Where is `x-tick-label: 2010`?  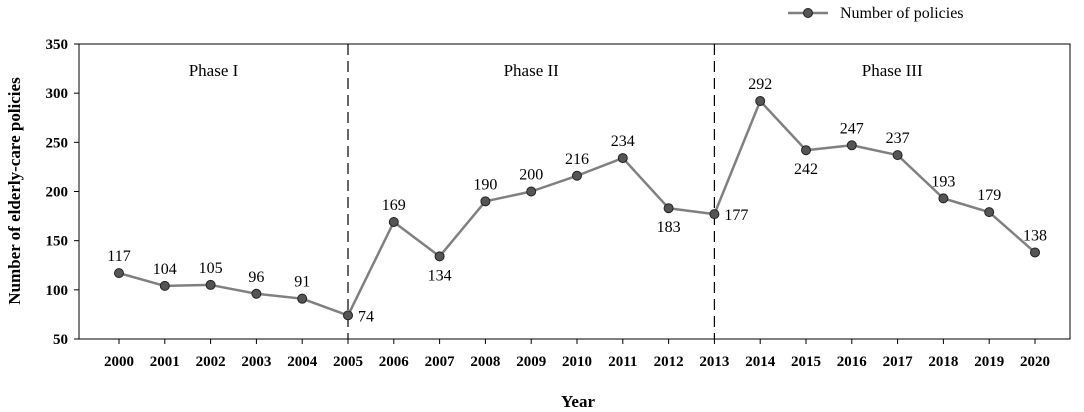
x-tick-label: 2010 is located at coordinates (577, 362).